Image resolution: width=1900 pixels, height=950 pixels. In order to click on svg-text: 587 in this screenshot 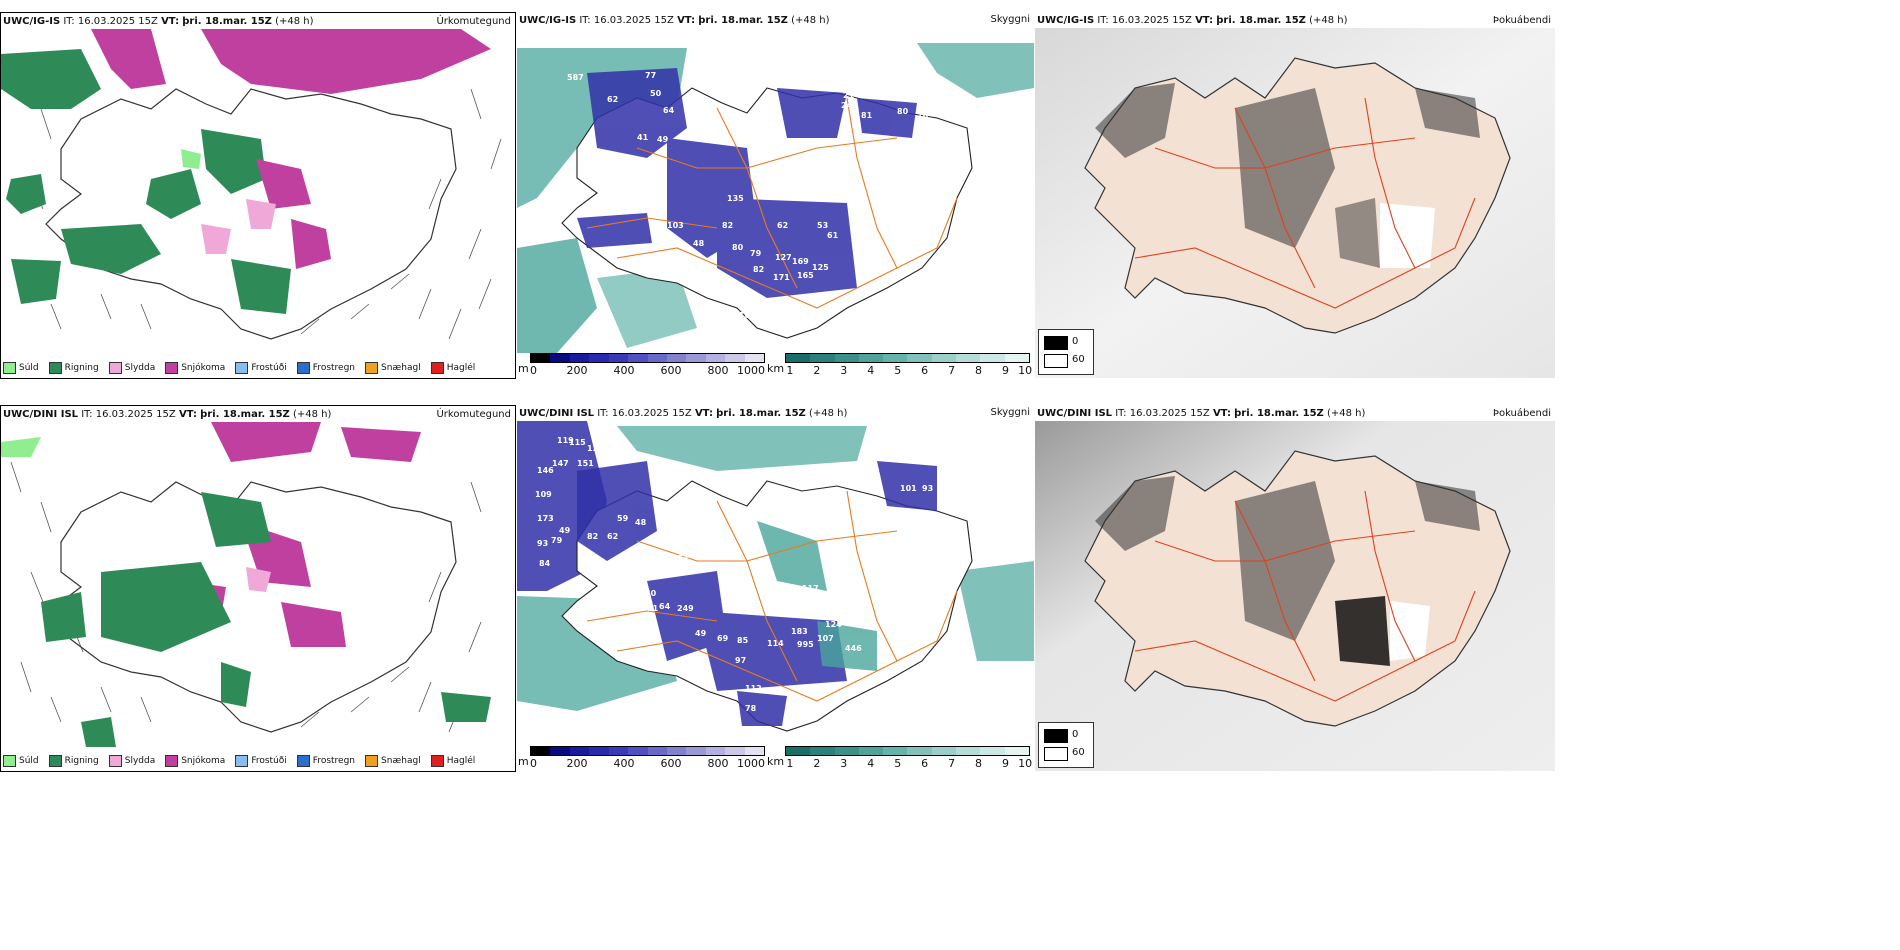, I will do `click(575, 77)`.